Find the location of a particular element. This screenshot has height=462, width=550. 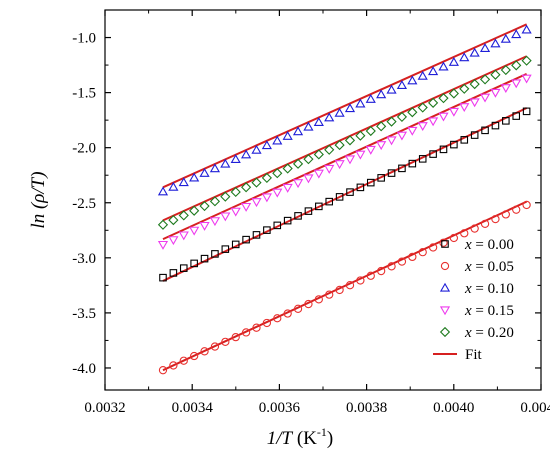

legend-label: x = 0.05 is located at coordinates (489, 267).